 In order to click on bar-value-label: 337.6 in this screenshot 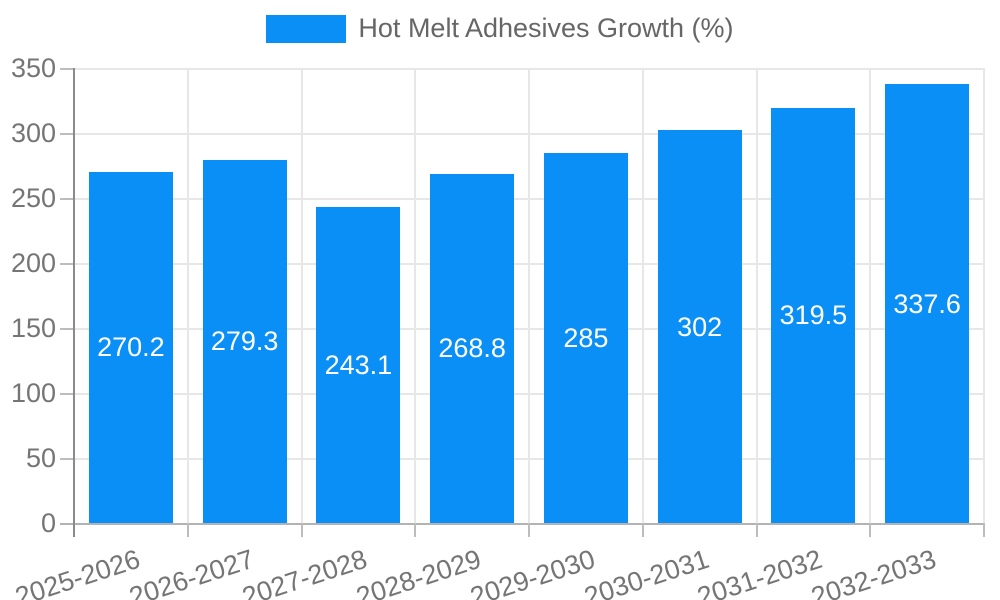, I will do `click(927, 303)`.